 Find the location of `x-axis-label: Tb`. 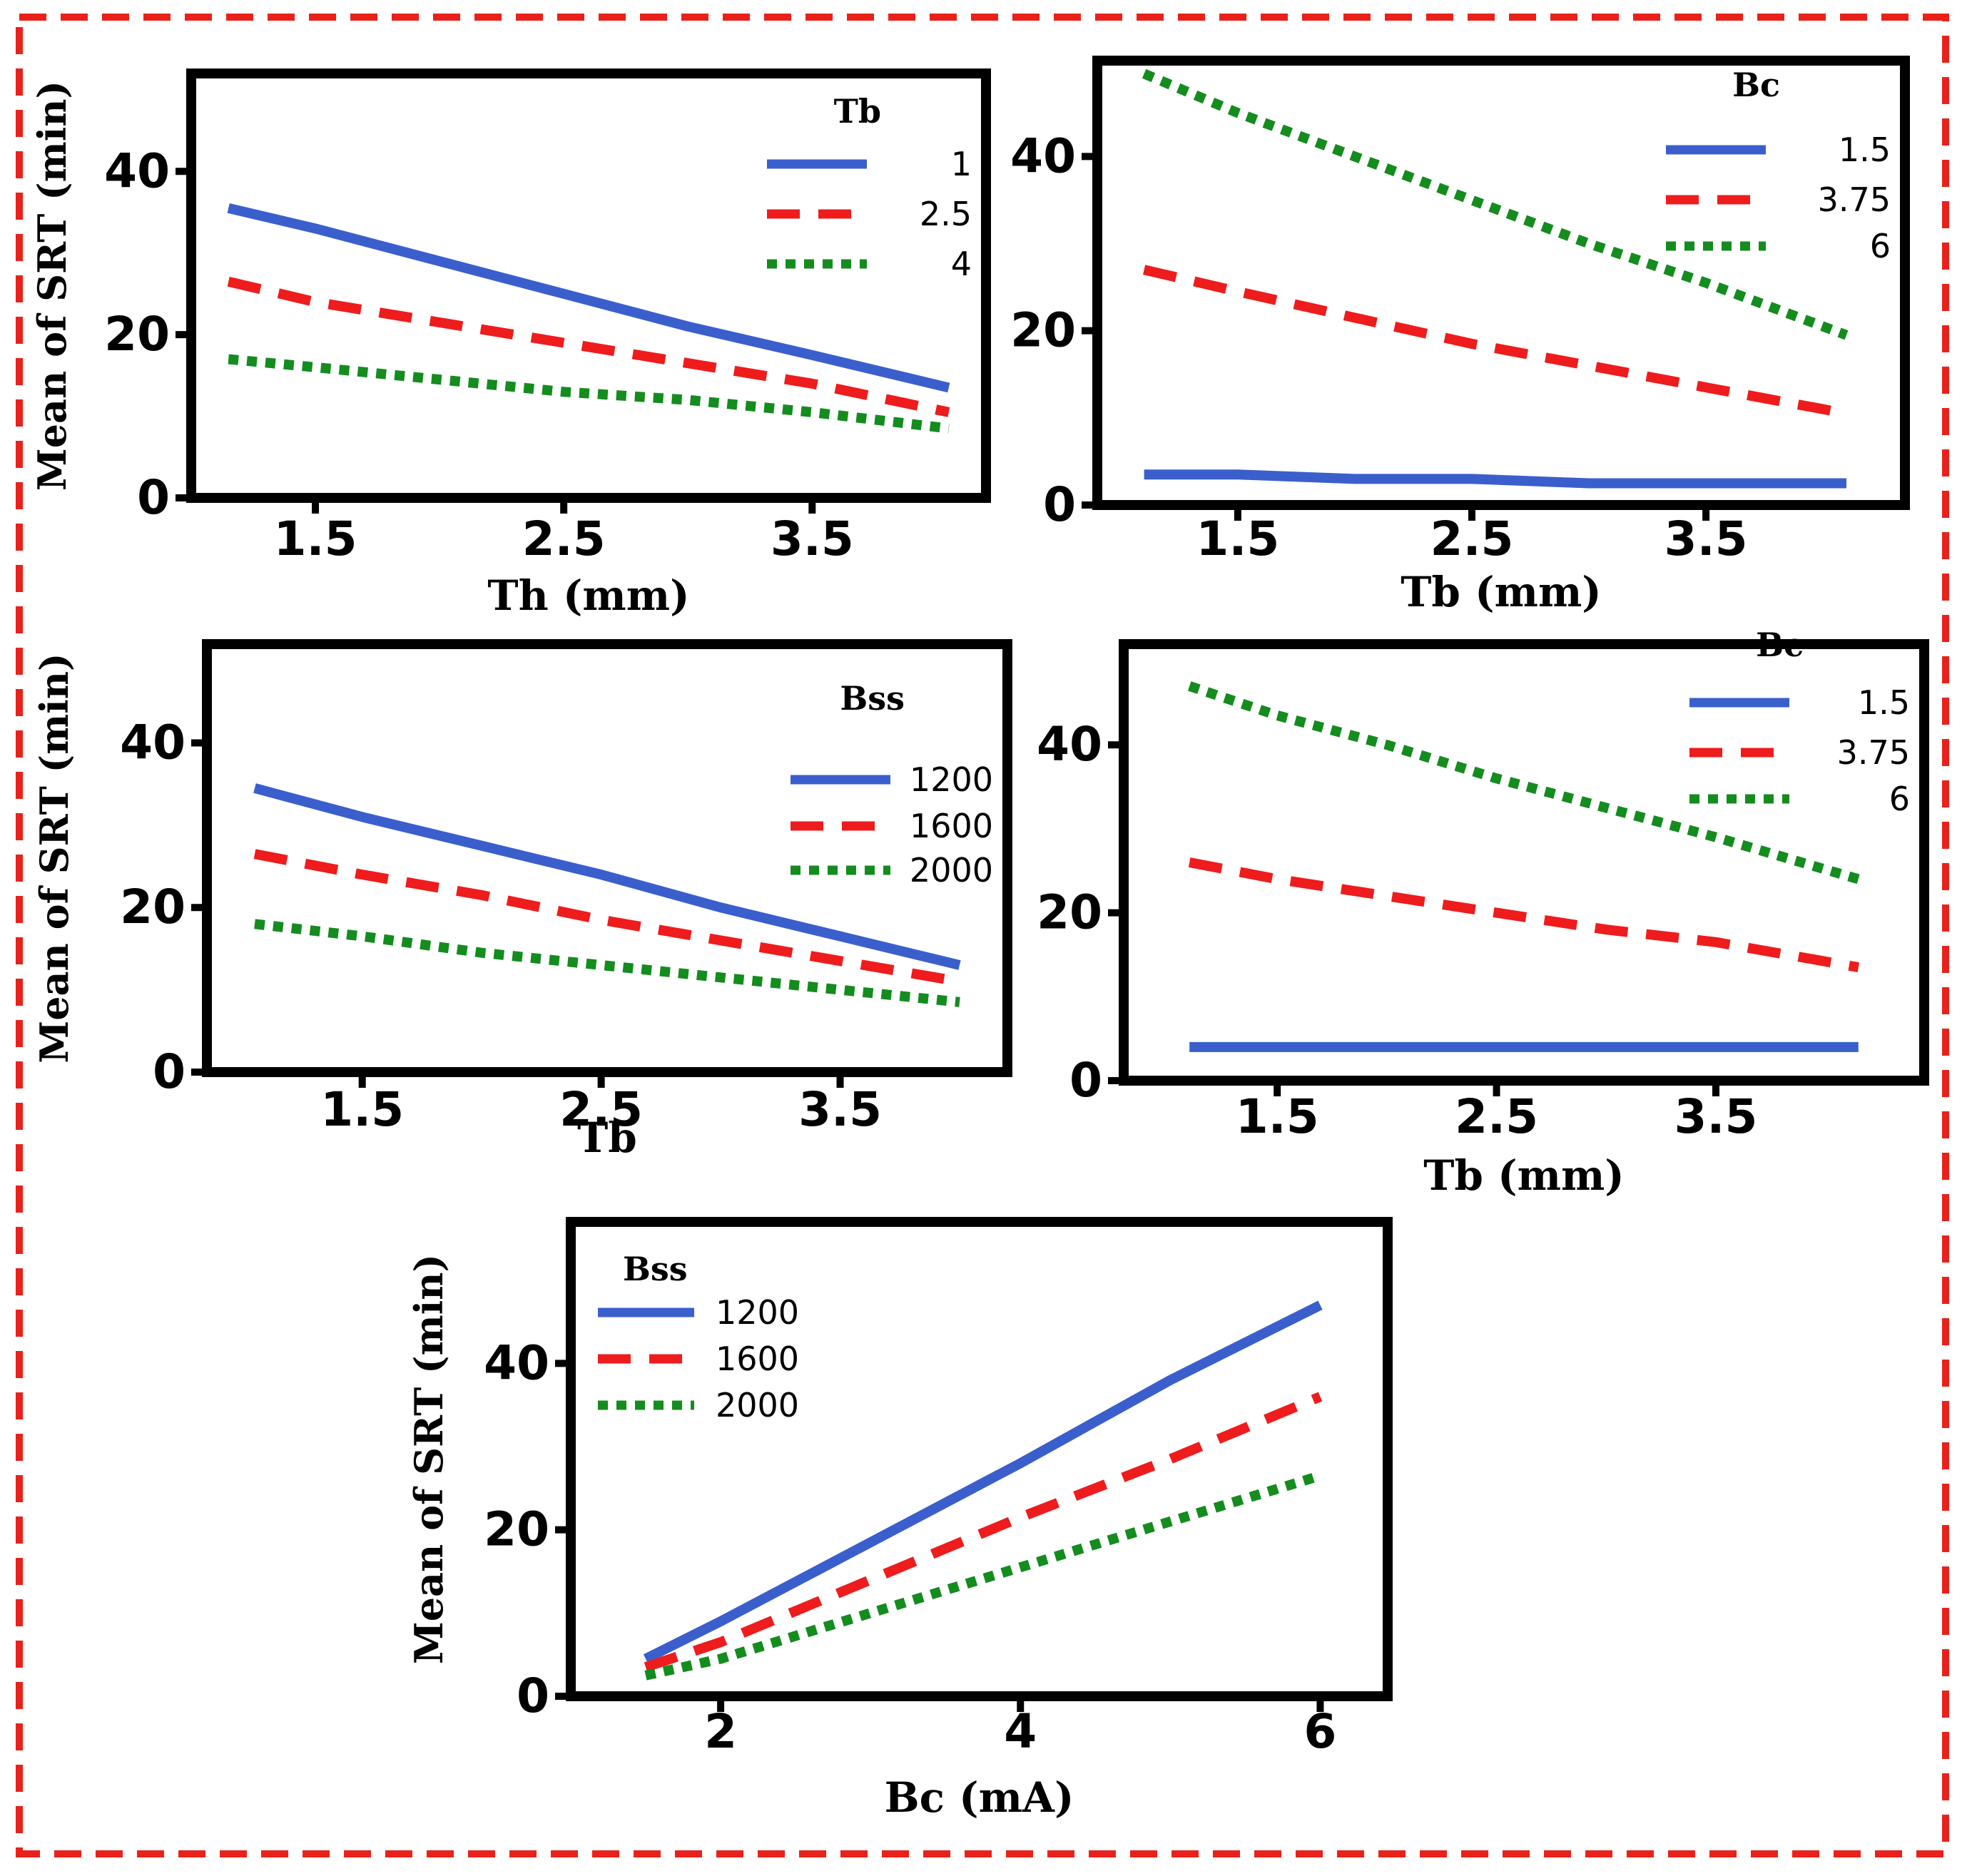

x-axis-label: Tb is located at coordinates (607, 1137).